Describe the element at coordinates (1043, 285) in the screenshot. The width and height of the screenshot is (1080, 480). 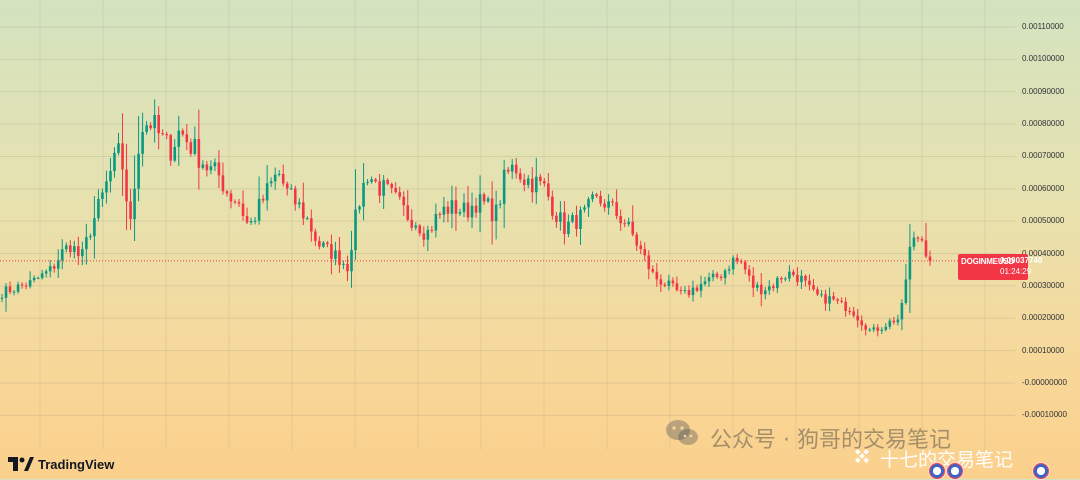
I see `price-tick-label: 0.00030000` at that location.